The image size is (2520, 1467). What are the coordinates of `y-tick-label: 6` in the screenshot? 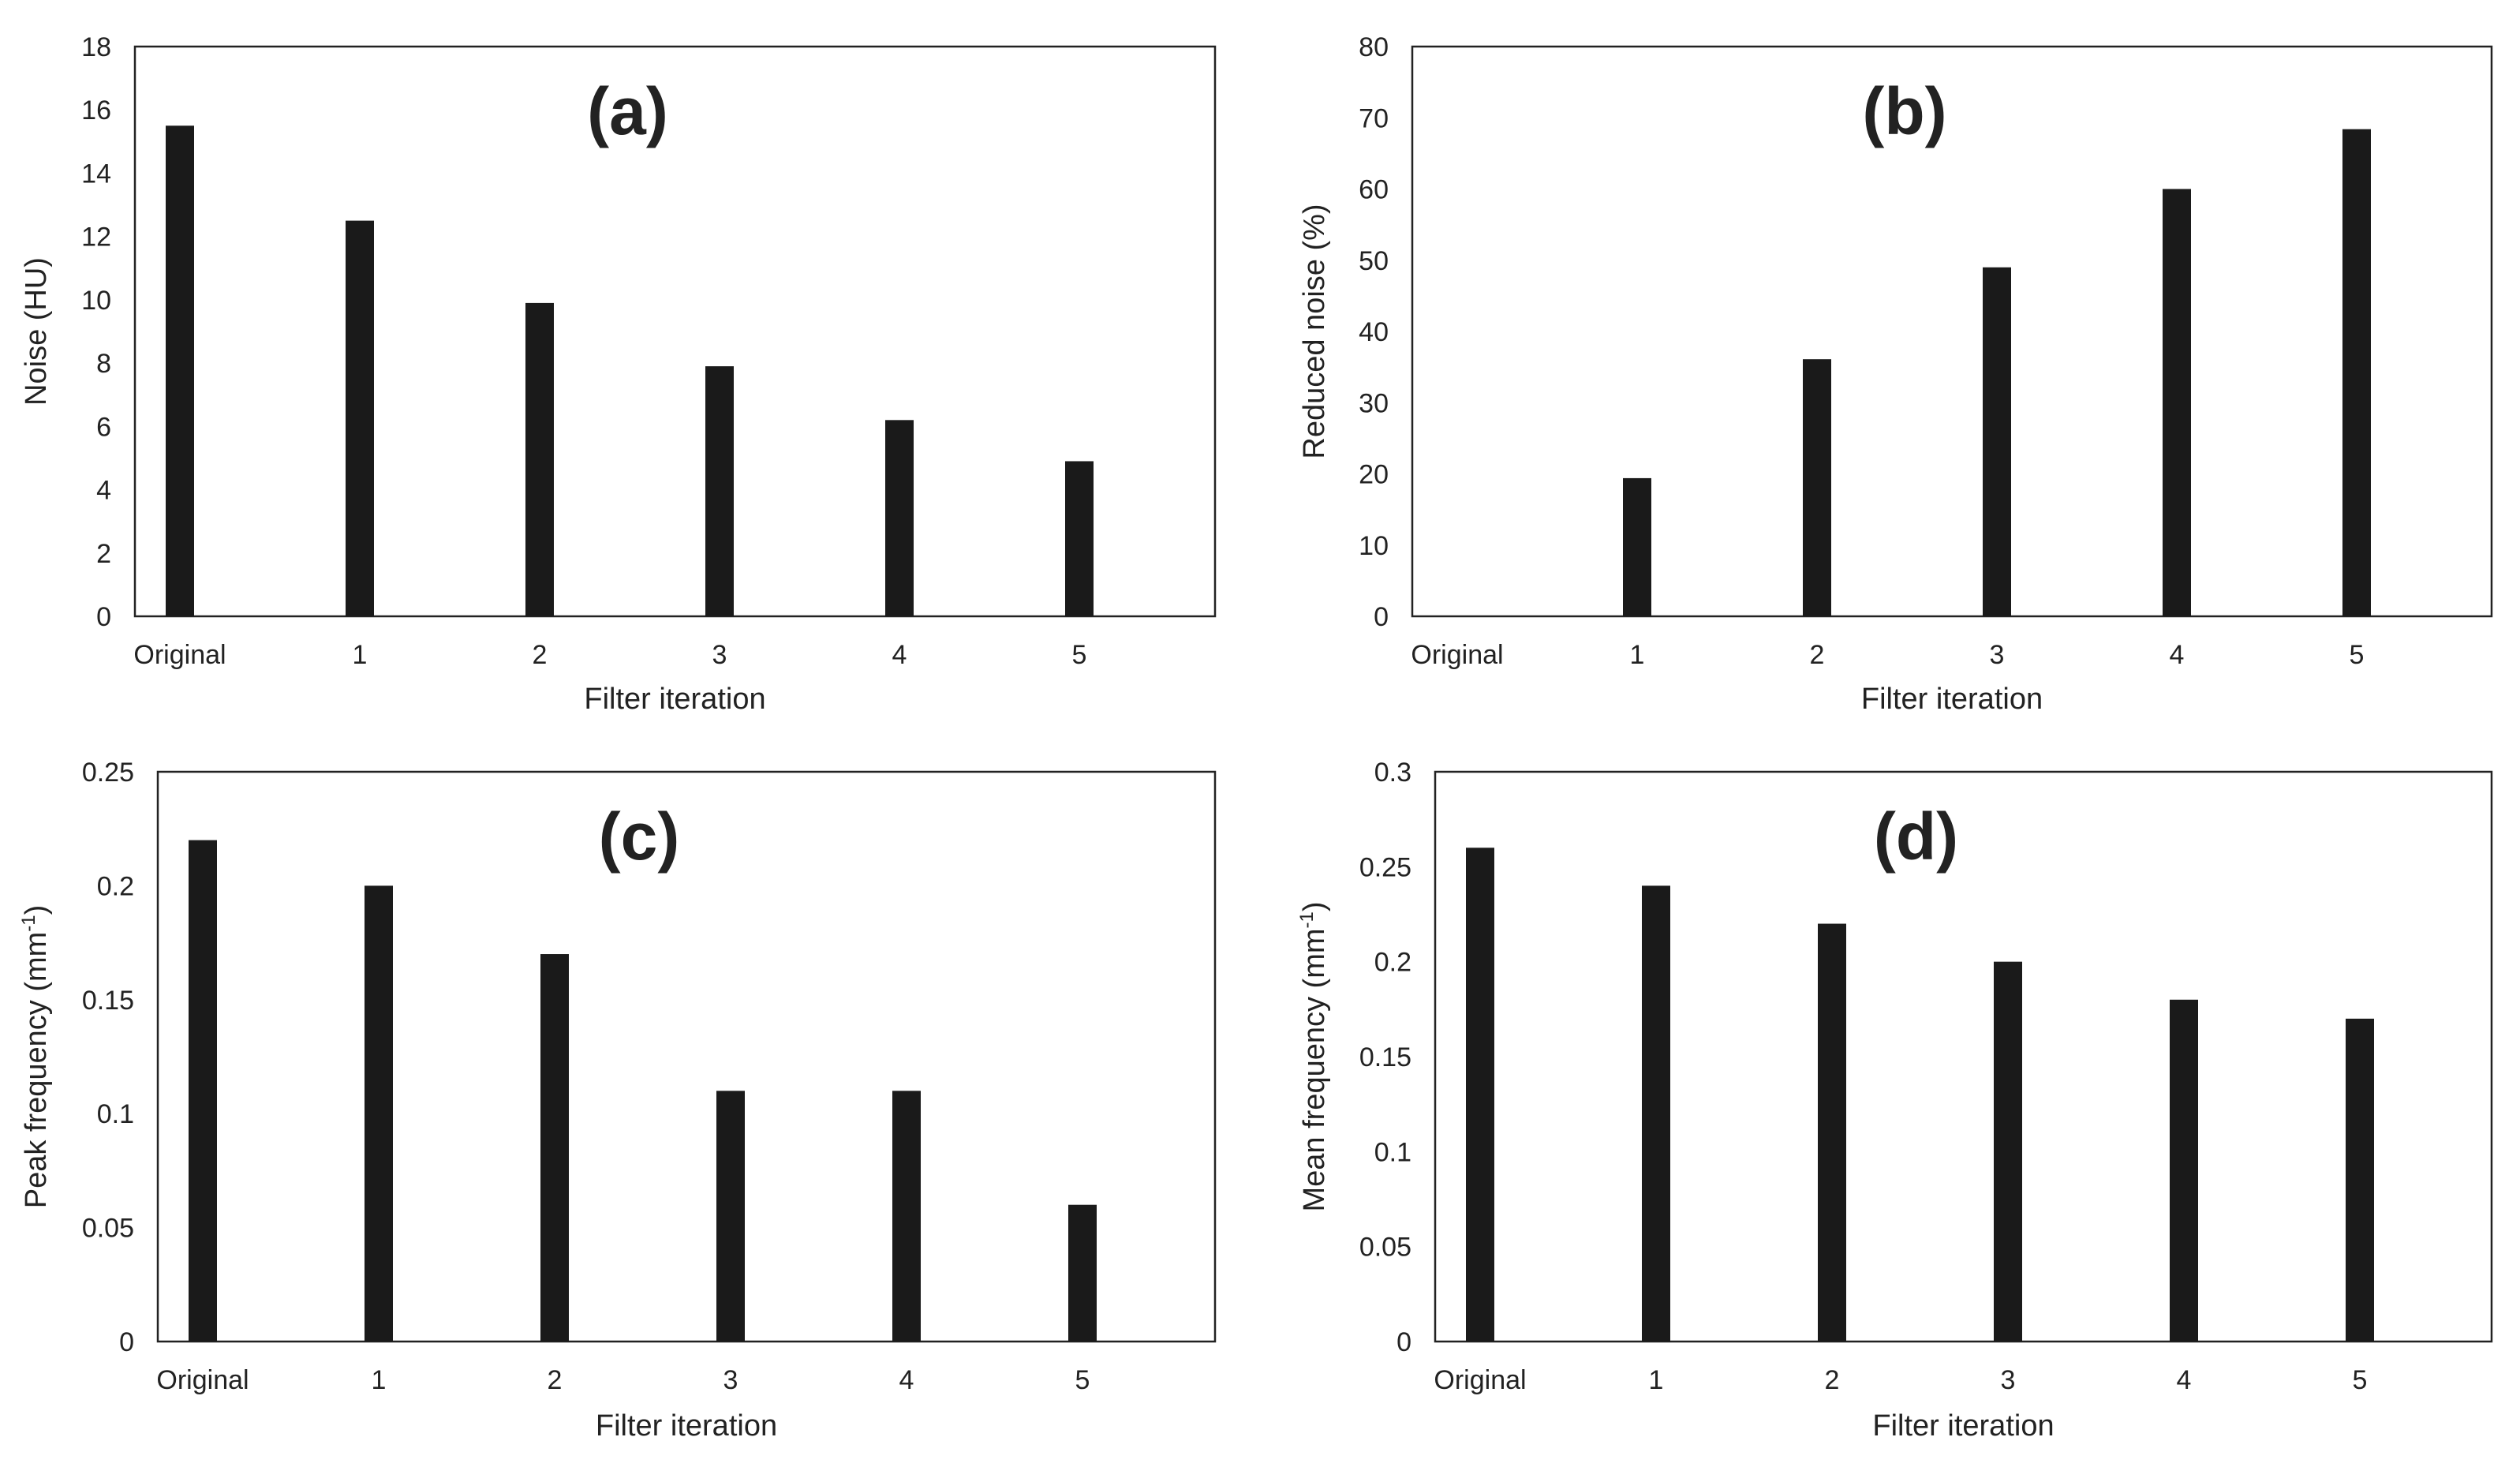 It's located at (103, 427).